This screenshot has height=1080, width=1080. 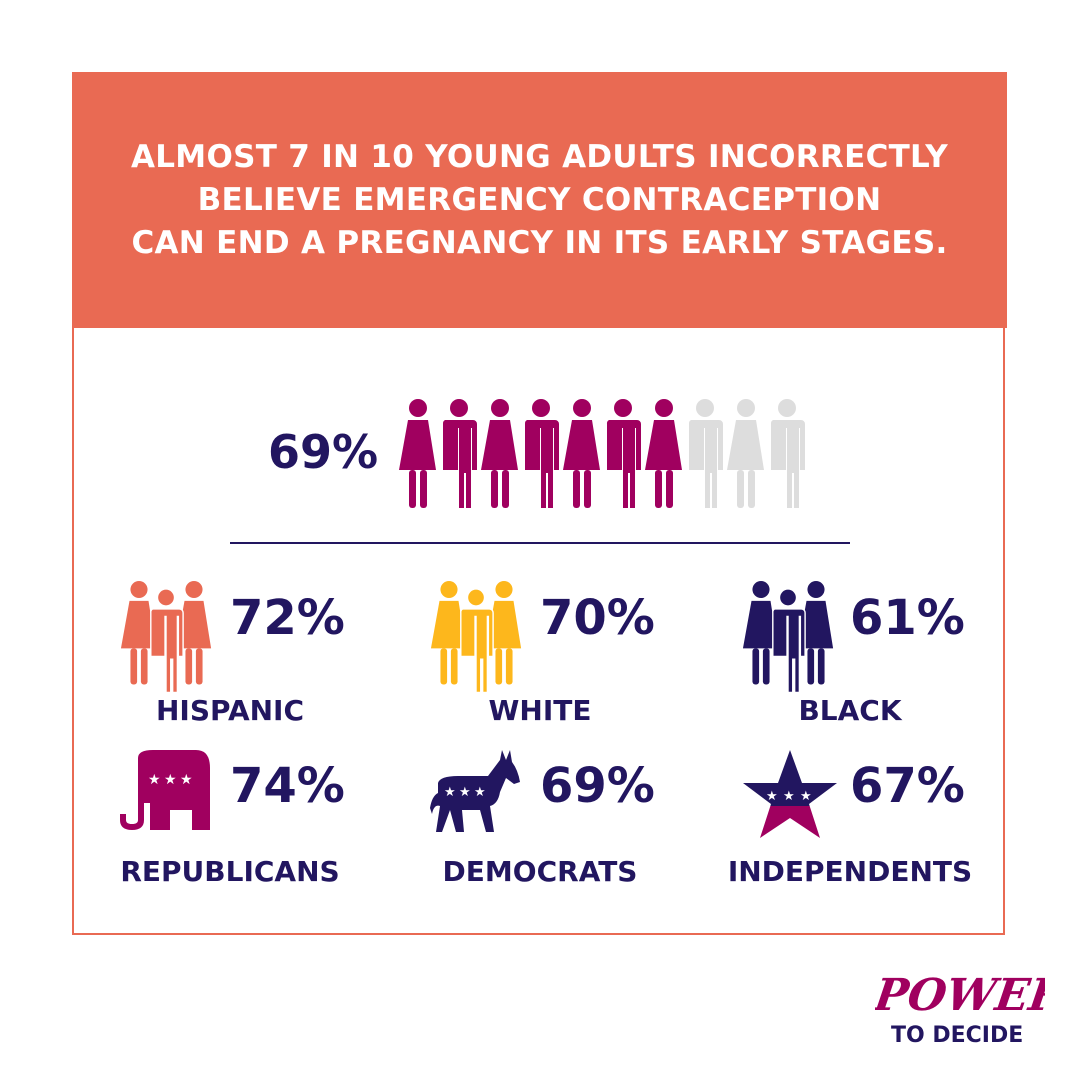 What do you see at coordinates (539, 156) in the screenshot?
I see `headline-line-1: ALMOST 7 IN 10 YOUNG ADULTS INCORRECTLY` at bounding box center [539, 156].